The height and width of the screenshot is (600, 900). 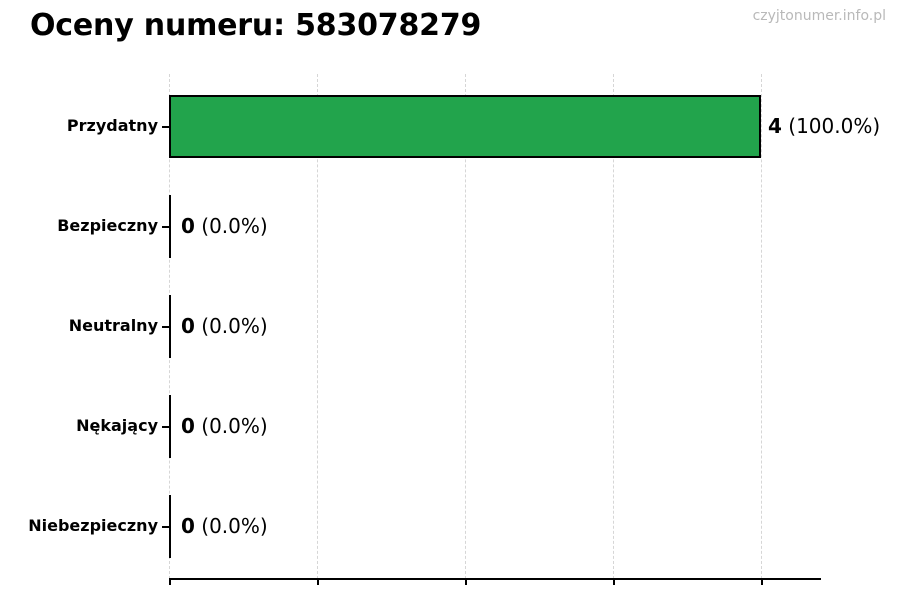 I want to click on bar-percent-neutralny: (0.0%), so click(x=234, y=326).